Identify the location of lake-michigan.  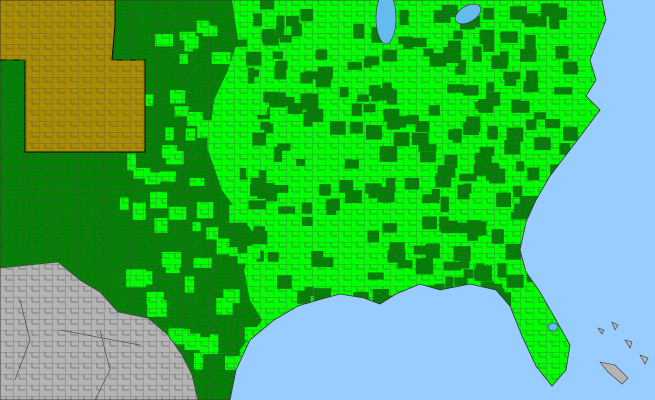
(386, 22).